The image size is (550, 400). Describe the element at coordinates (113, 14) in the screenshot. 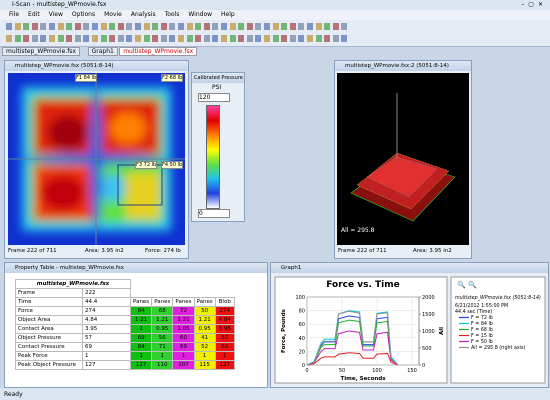

I see `menu-item: Movie` at that location.